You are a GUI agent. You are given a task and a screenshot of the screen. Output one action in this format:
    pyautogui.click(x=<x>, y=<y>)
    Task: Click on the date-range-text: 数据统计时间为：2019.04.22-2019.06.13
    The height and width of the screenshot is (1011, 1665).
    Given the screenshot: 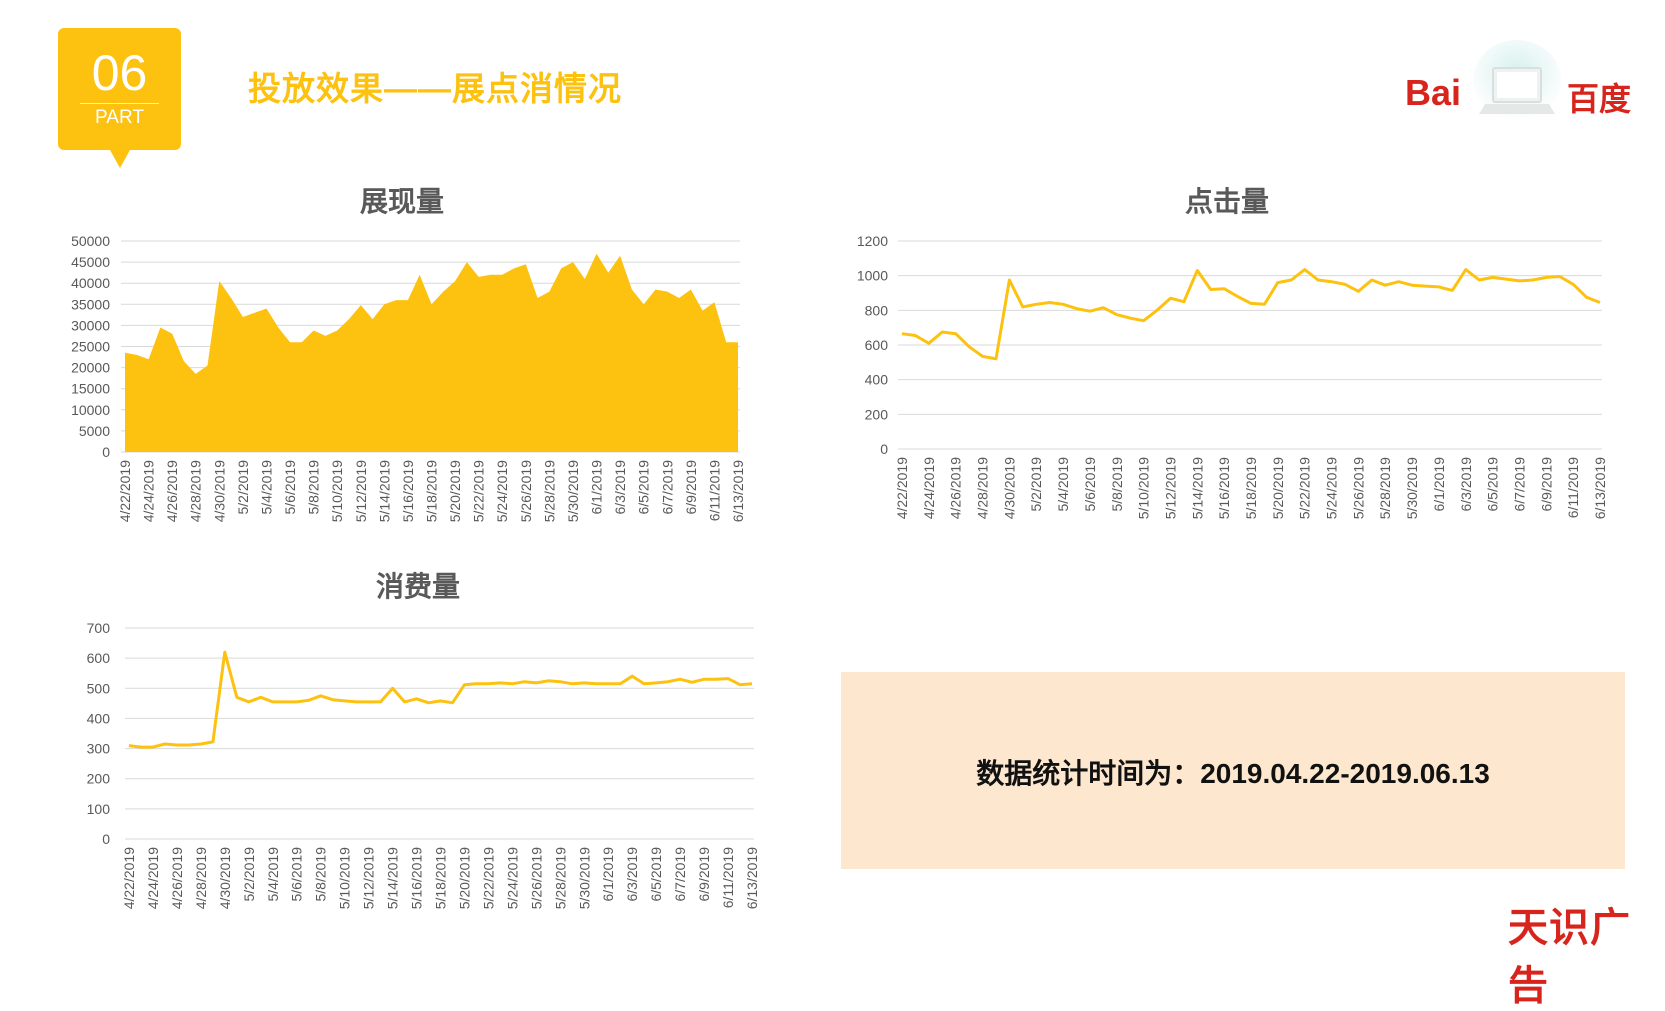 What is the action you would take?
    pyautogui.click(x=1233, y=773)
    